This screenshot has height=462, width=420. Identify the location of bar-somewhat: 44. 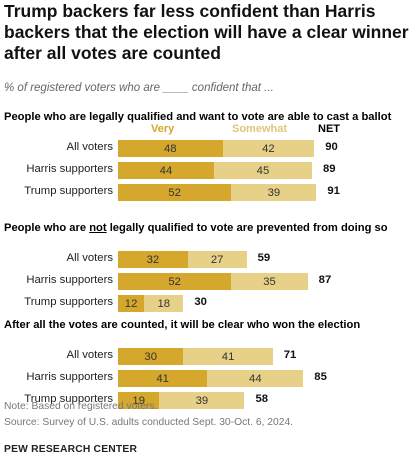
(255, 378).